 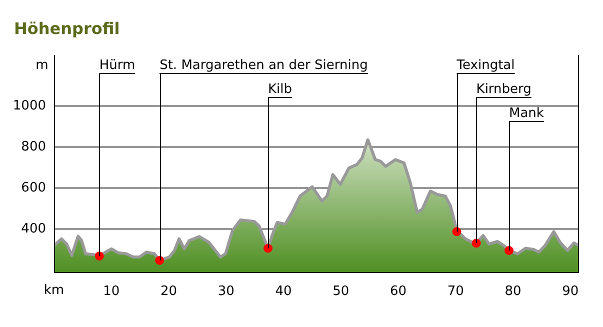 I want to click on x-tick-label: 40, so click(x=283, y=292).